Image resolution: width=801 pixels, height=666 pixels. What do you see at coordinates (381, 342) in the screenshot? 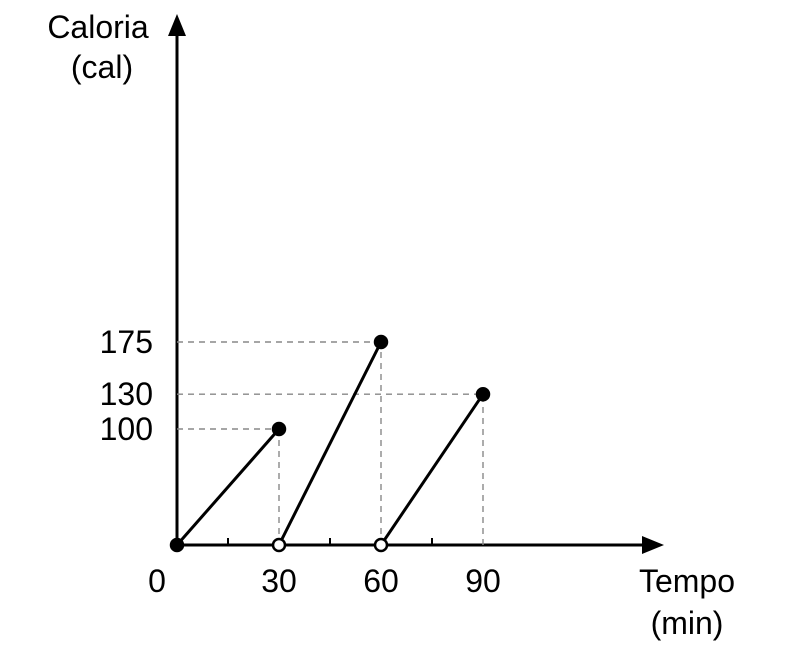
I see `closed-point-2-end` at bounding box center [381, 342].